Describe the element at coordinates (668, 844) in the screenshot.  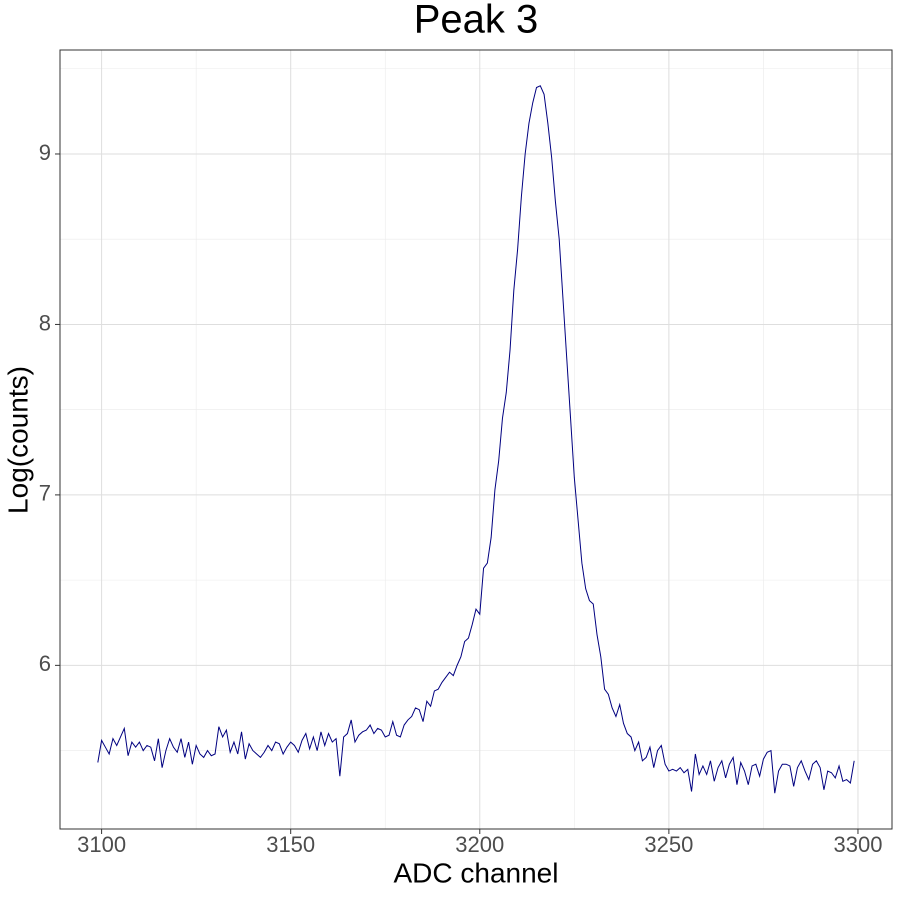
I see `x-tick-label: 3250` at that location.